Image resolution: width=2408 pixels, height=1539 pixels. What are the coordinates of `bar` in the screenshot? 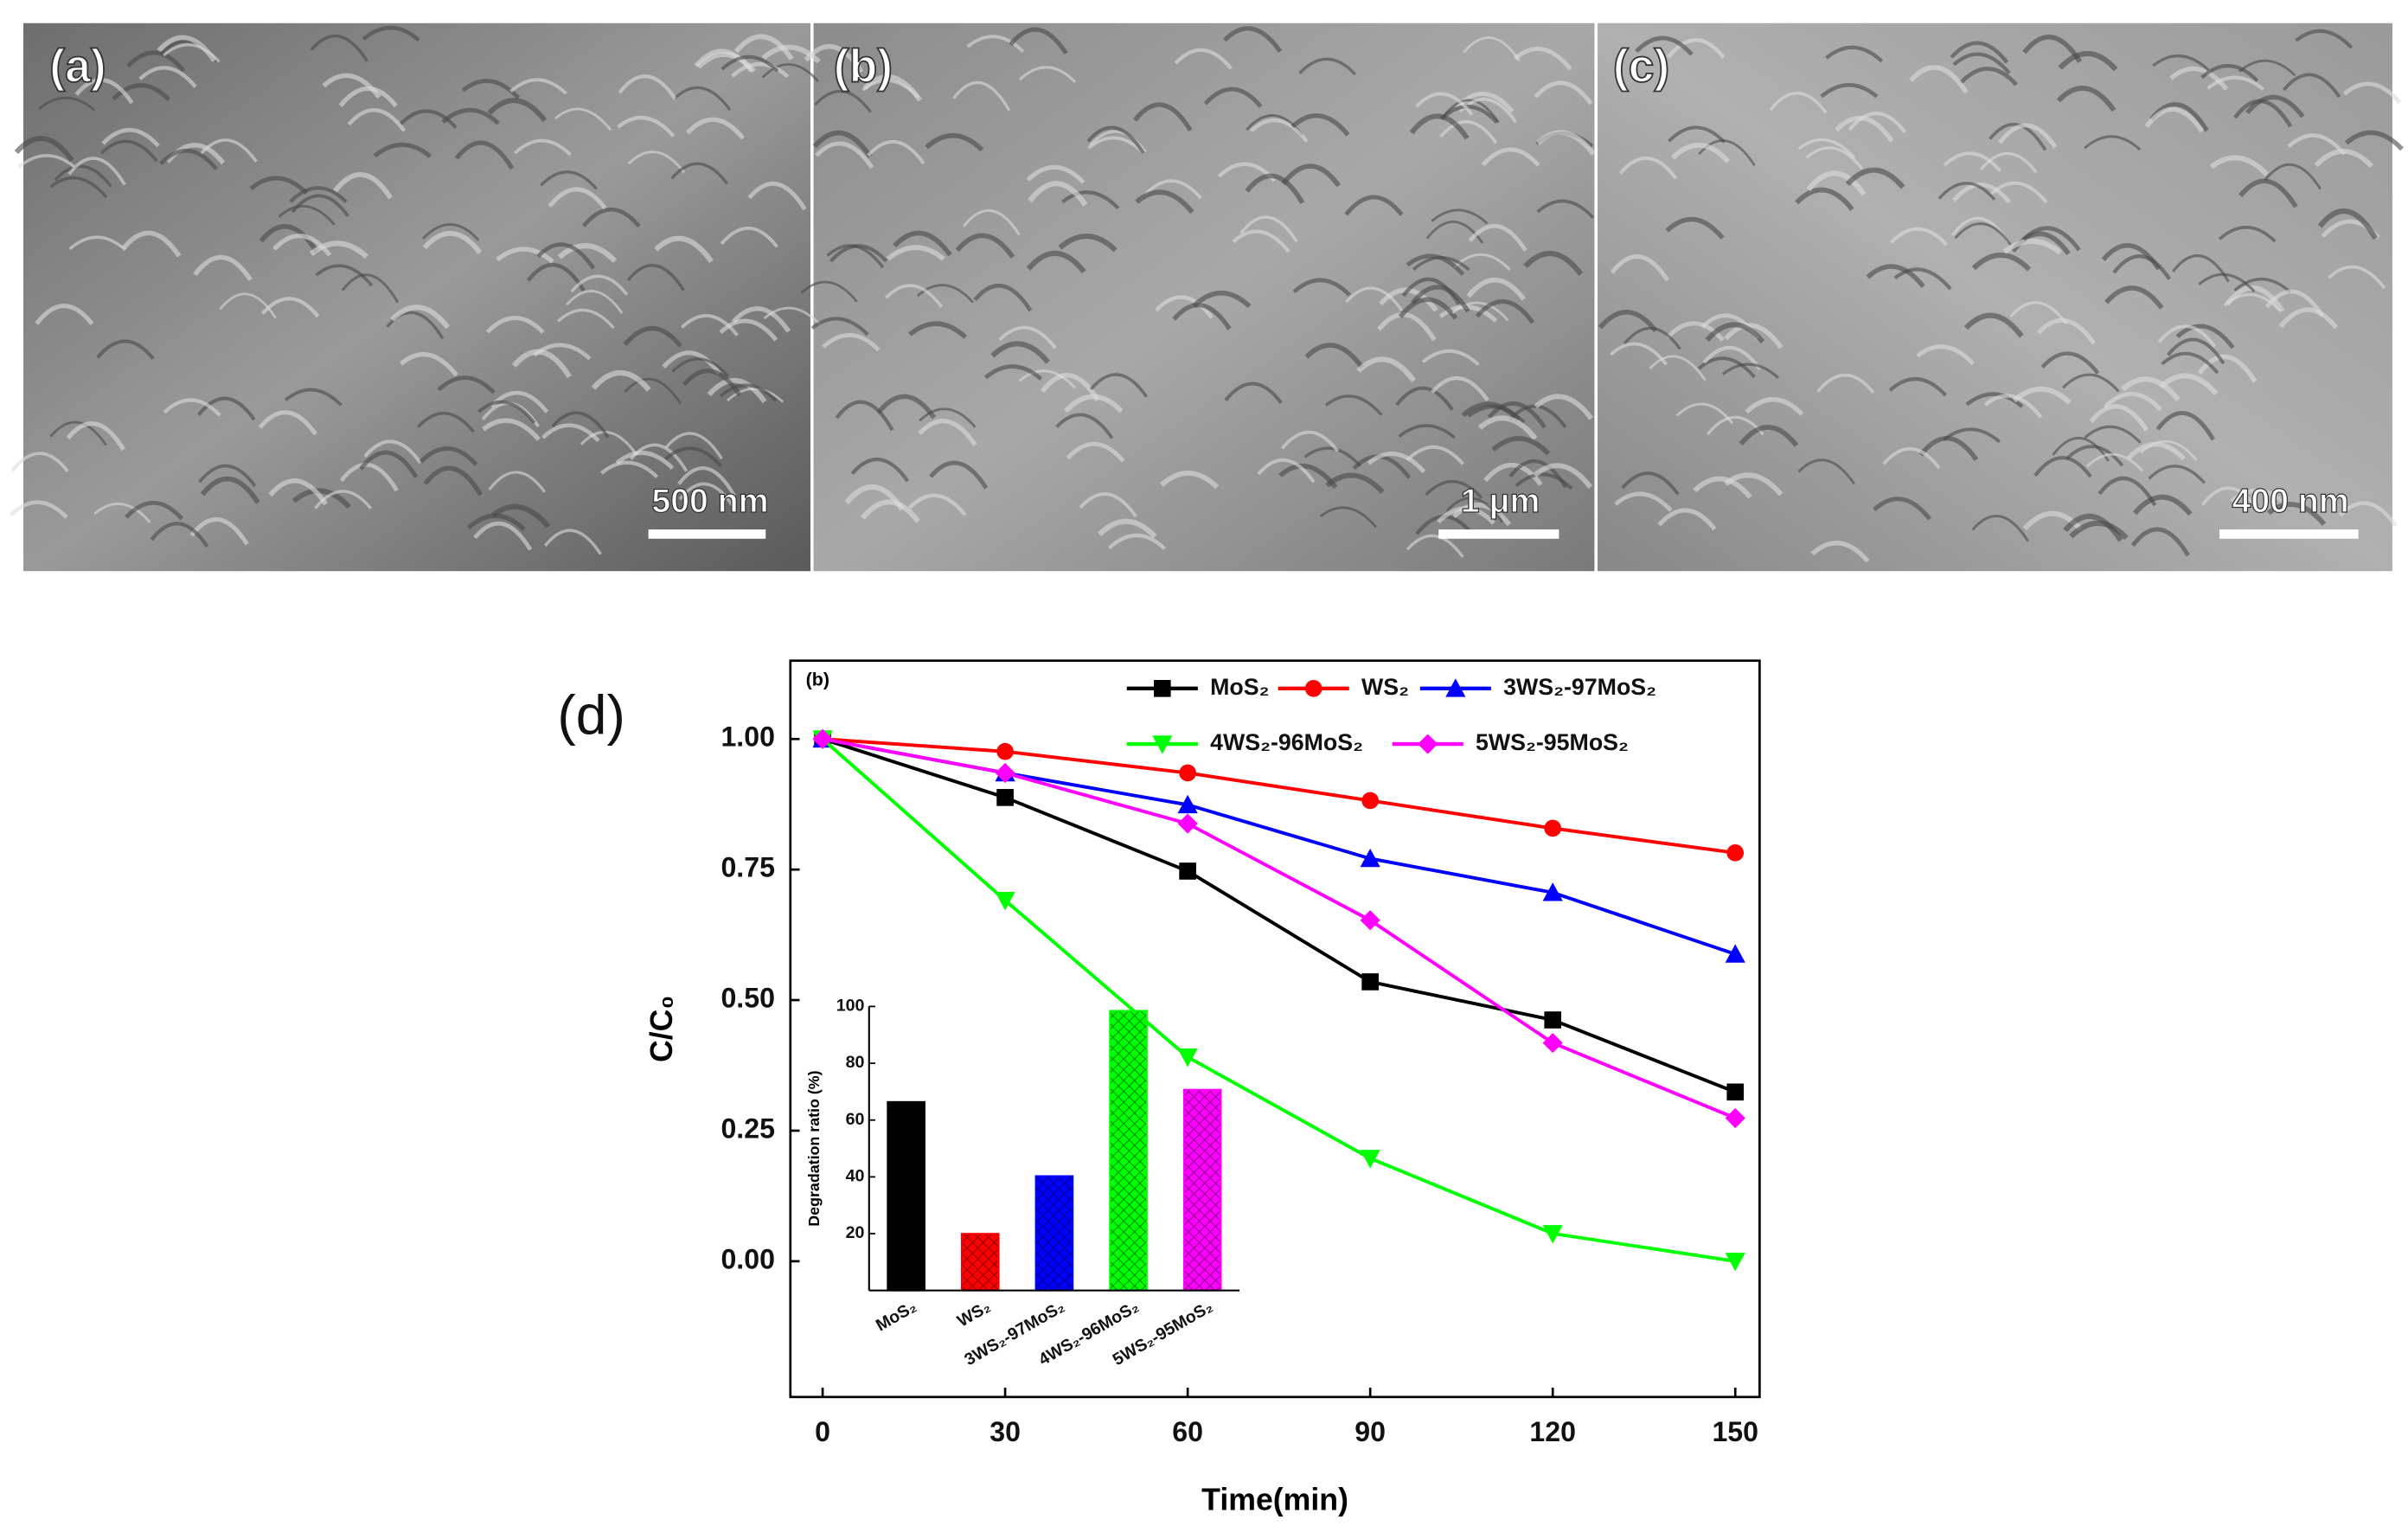 It's located at (1202, 1190).